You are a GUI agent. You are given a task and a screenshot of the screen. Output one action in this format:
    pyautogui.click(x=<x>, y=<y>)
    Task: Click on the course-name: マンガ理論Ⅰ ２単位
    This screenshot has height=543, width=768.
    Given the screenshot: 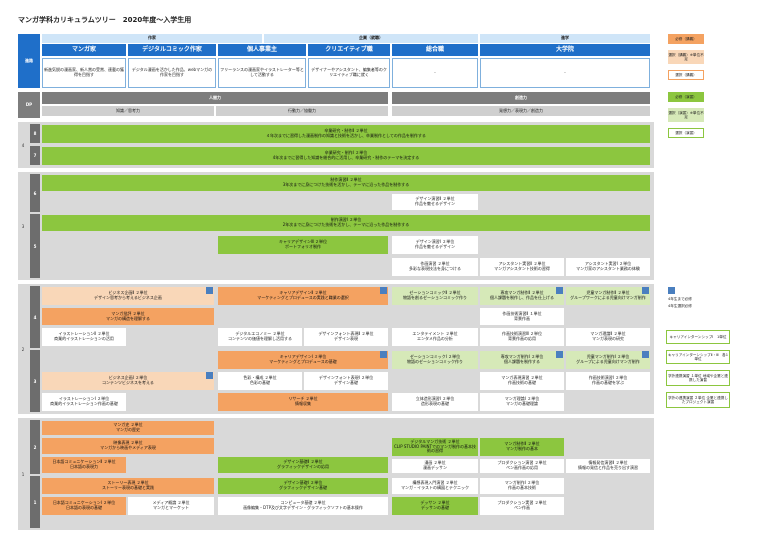 What is the action you would take?
    pyautogui.click(x=522, y=399)
    